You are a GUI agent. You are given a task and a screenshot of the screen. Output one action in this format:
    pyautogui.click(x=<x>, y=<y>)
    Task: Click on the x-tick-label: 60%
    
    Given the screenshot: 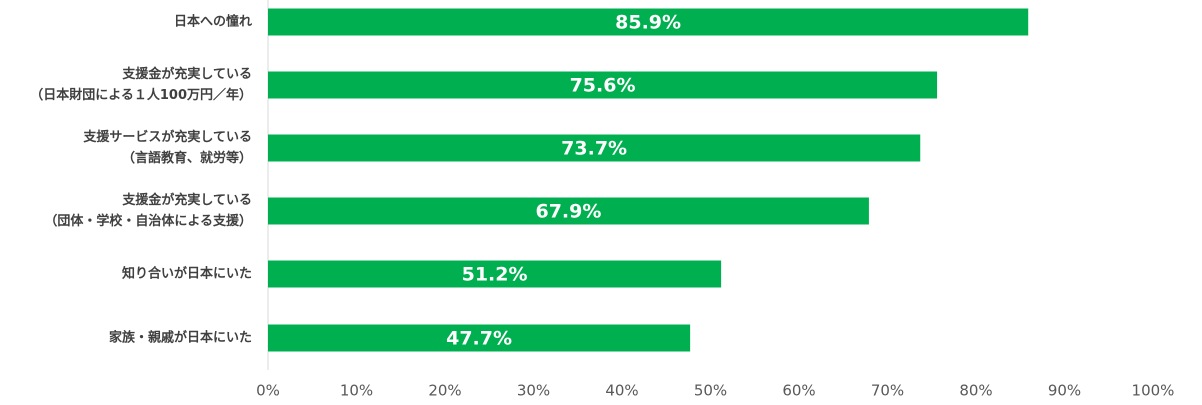 What is the action you would take?
    pyautogui.click(x=798, y=391)
    